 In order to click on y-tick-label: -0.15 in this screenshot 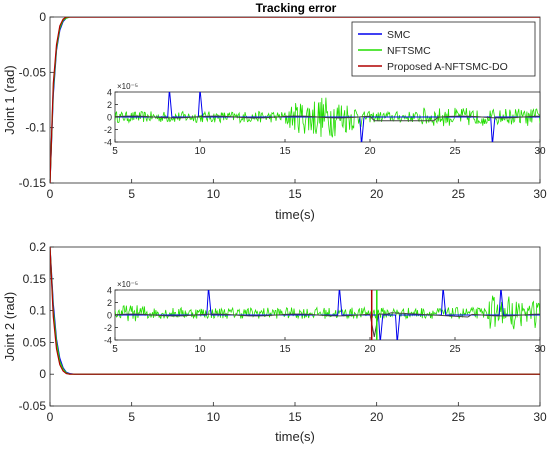, I will do `click(33, 183)`.